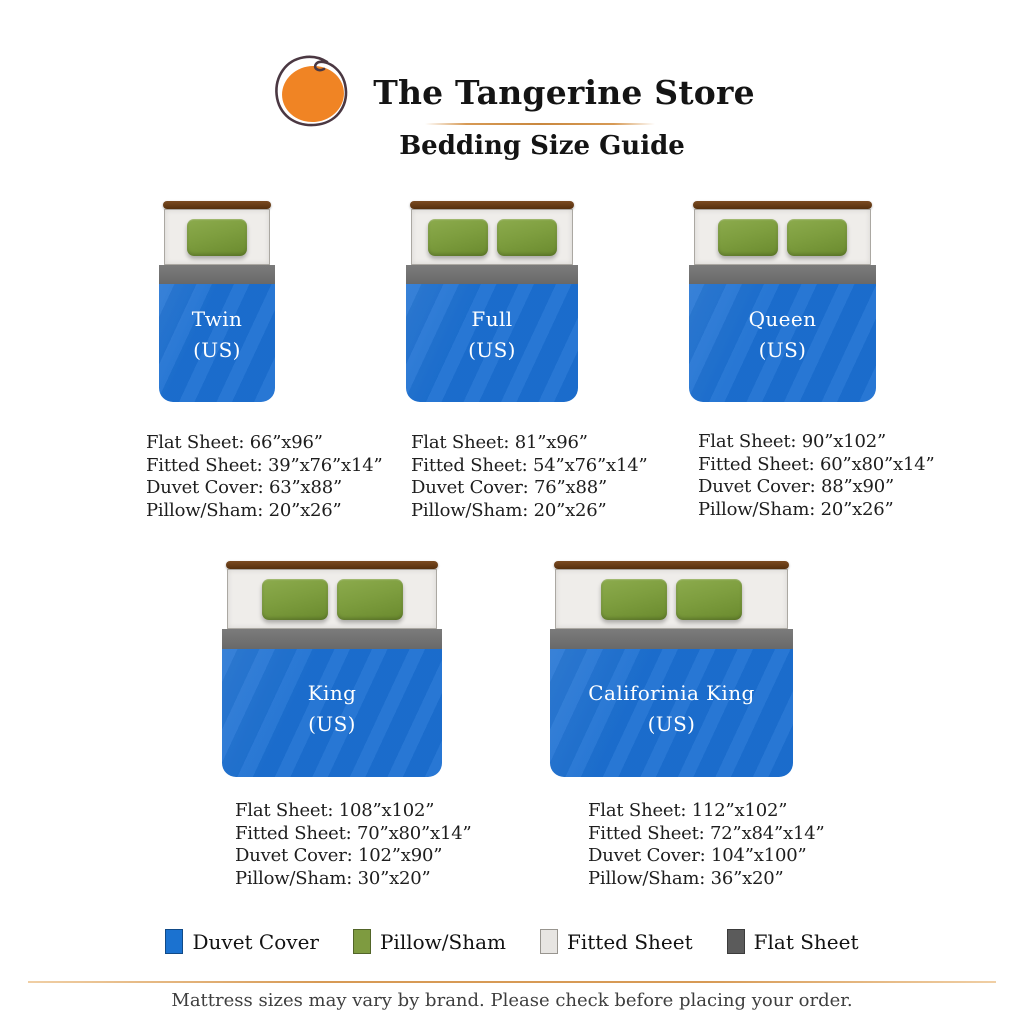 The width and height of the screenshot is (1024, 1025). What do you see at coordinates (806, 941) in the screenshot?
I see `legend-label: Flat Sheet` at bounding box center [806, 941].